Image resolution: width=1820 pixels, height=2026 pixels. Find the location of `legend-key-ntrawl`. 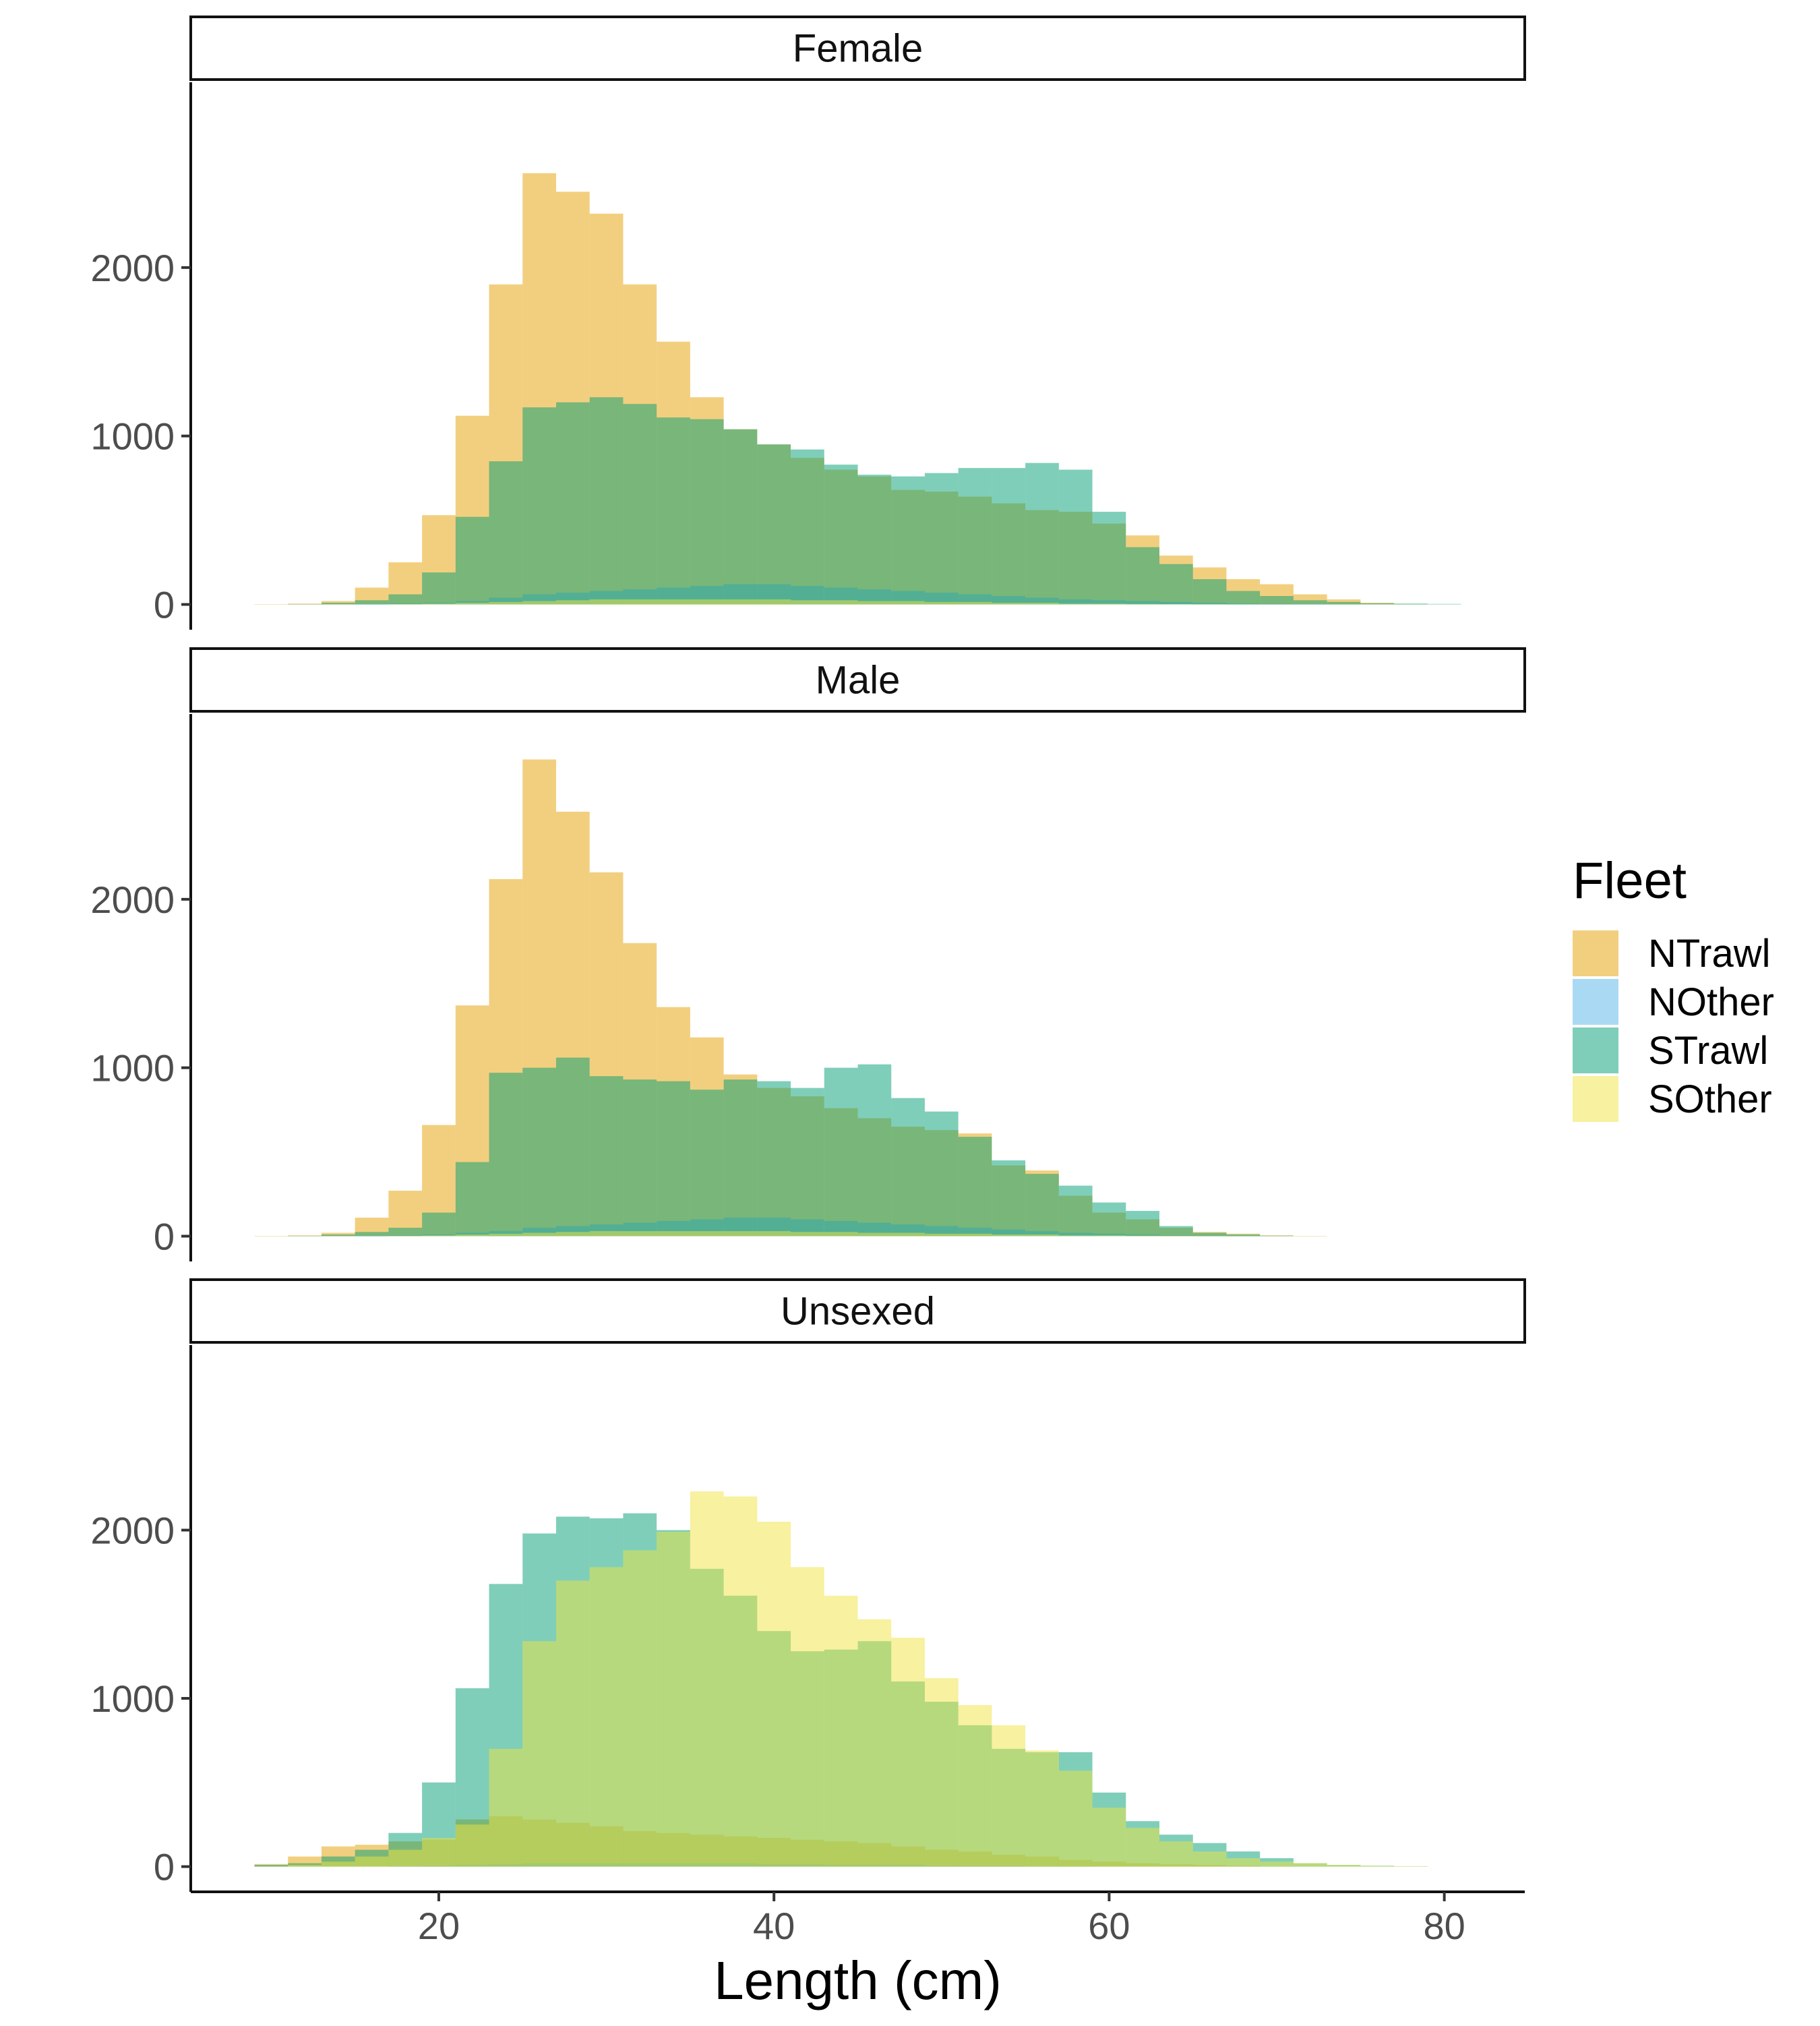

legend-key-ntrawl is located at coordinates (1596, 953).